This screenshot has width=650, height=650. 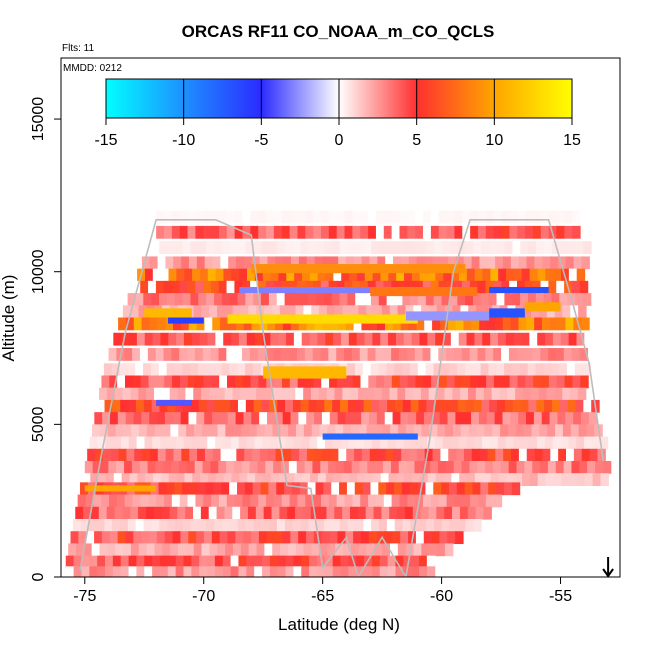 I want to click on heatmap-feature, so click(x=174, y=403).